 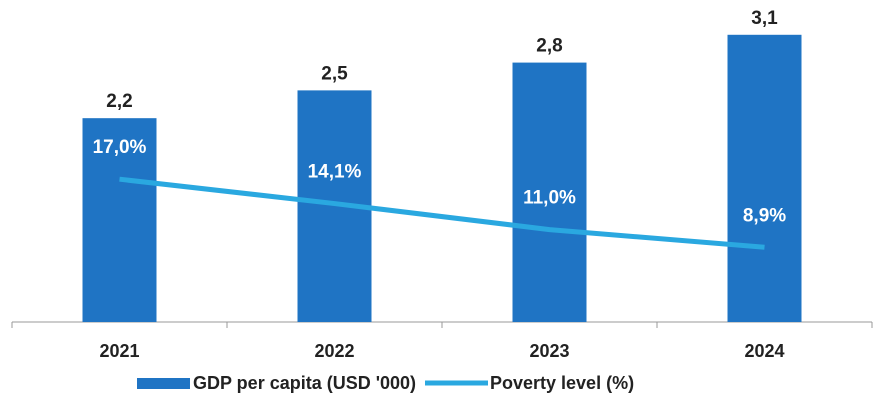 What do you see at coordinates (334, 73) in the screenshot?
I see `bar-label: 2,5` at bounding box center [334, 73].